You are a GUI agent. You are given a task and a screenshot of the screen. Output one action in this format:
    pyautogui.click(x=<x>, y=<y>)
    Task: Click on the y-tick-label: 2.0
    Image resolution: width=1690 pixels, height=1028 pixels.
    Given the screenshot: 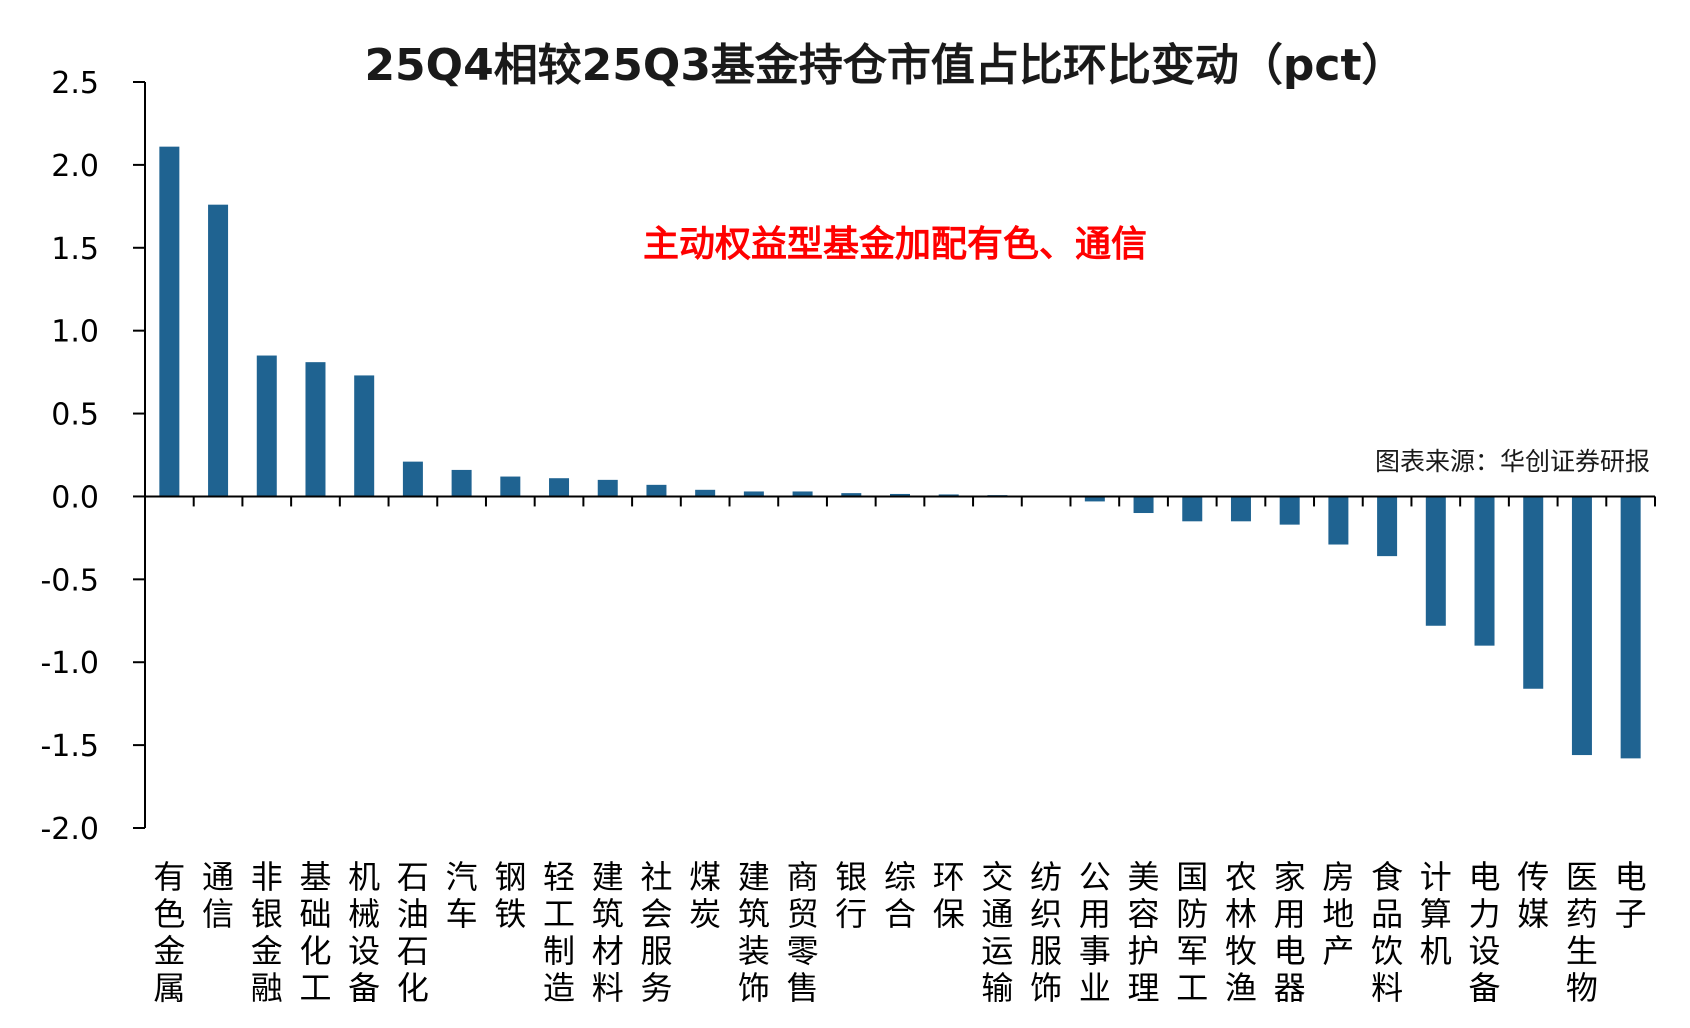 What is the action you would take?
    pyautogui.click(x=75, y=166)
    